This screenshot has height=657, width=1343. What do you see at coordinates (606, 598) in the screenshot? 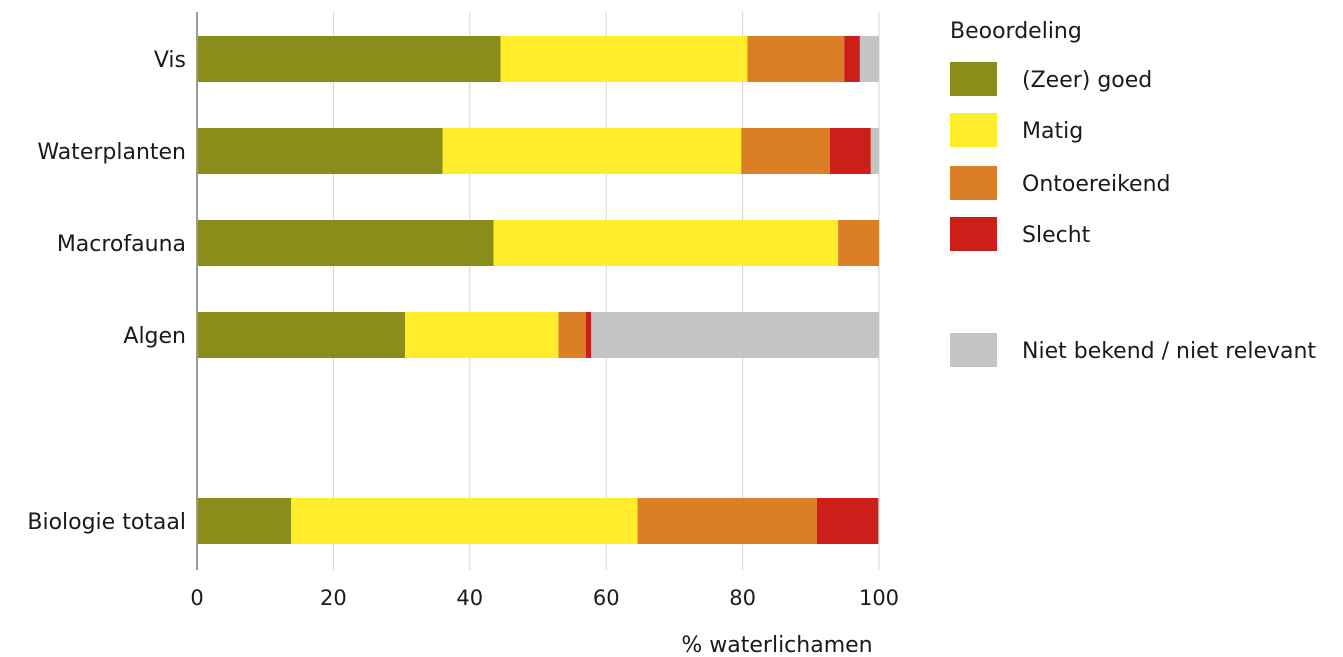
I see `x-tick-60: 60` at bounding box center [606, 598].